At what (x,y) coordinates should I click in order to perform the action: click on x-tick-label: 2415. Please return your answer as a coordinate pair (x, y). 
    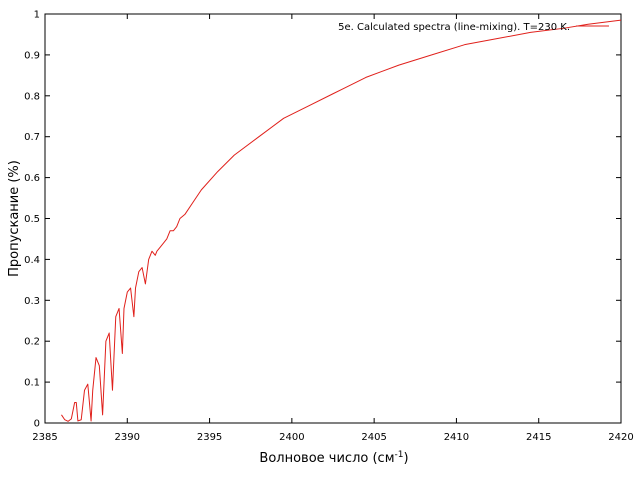
    Looking at the image, I should click on (538, 437).